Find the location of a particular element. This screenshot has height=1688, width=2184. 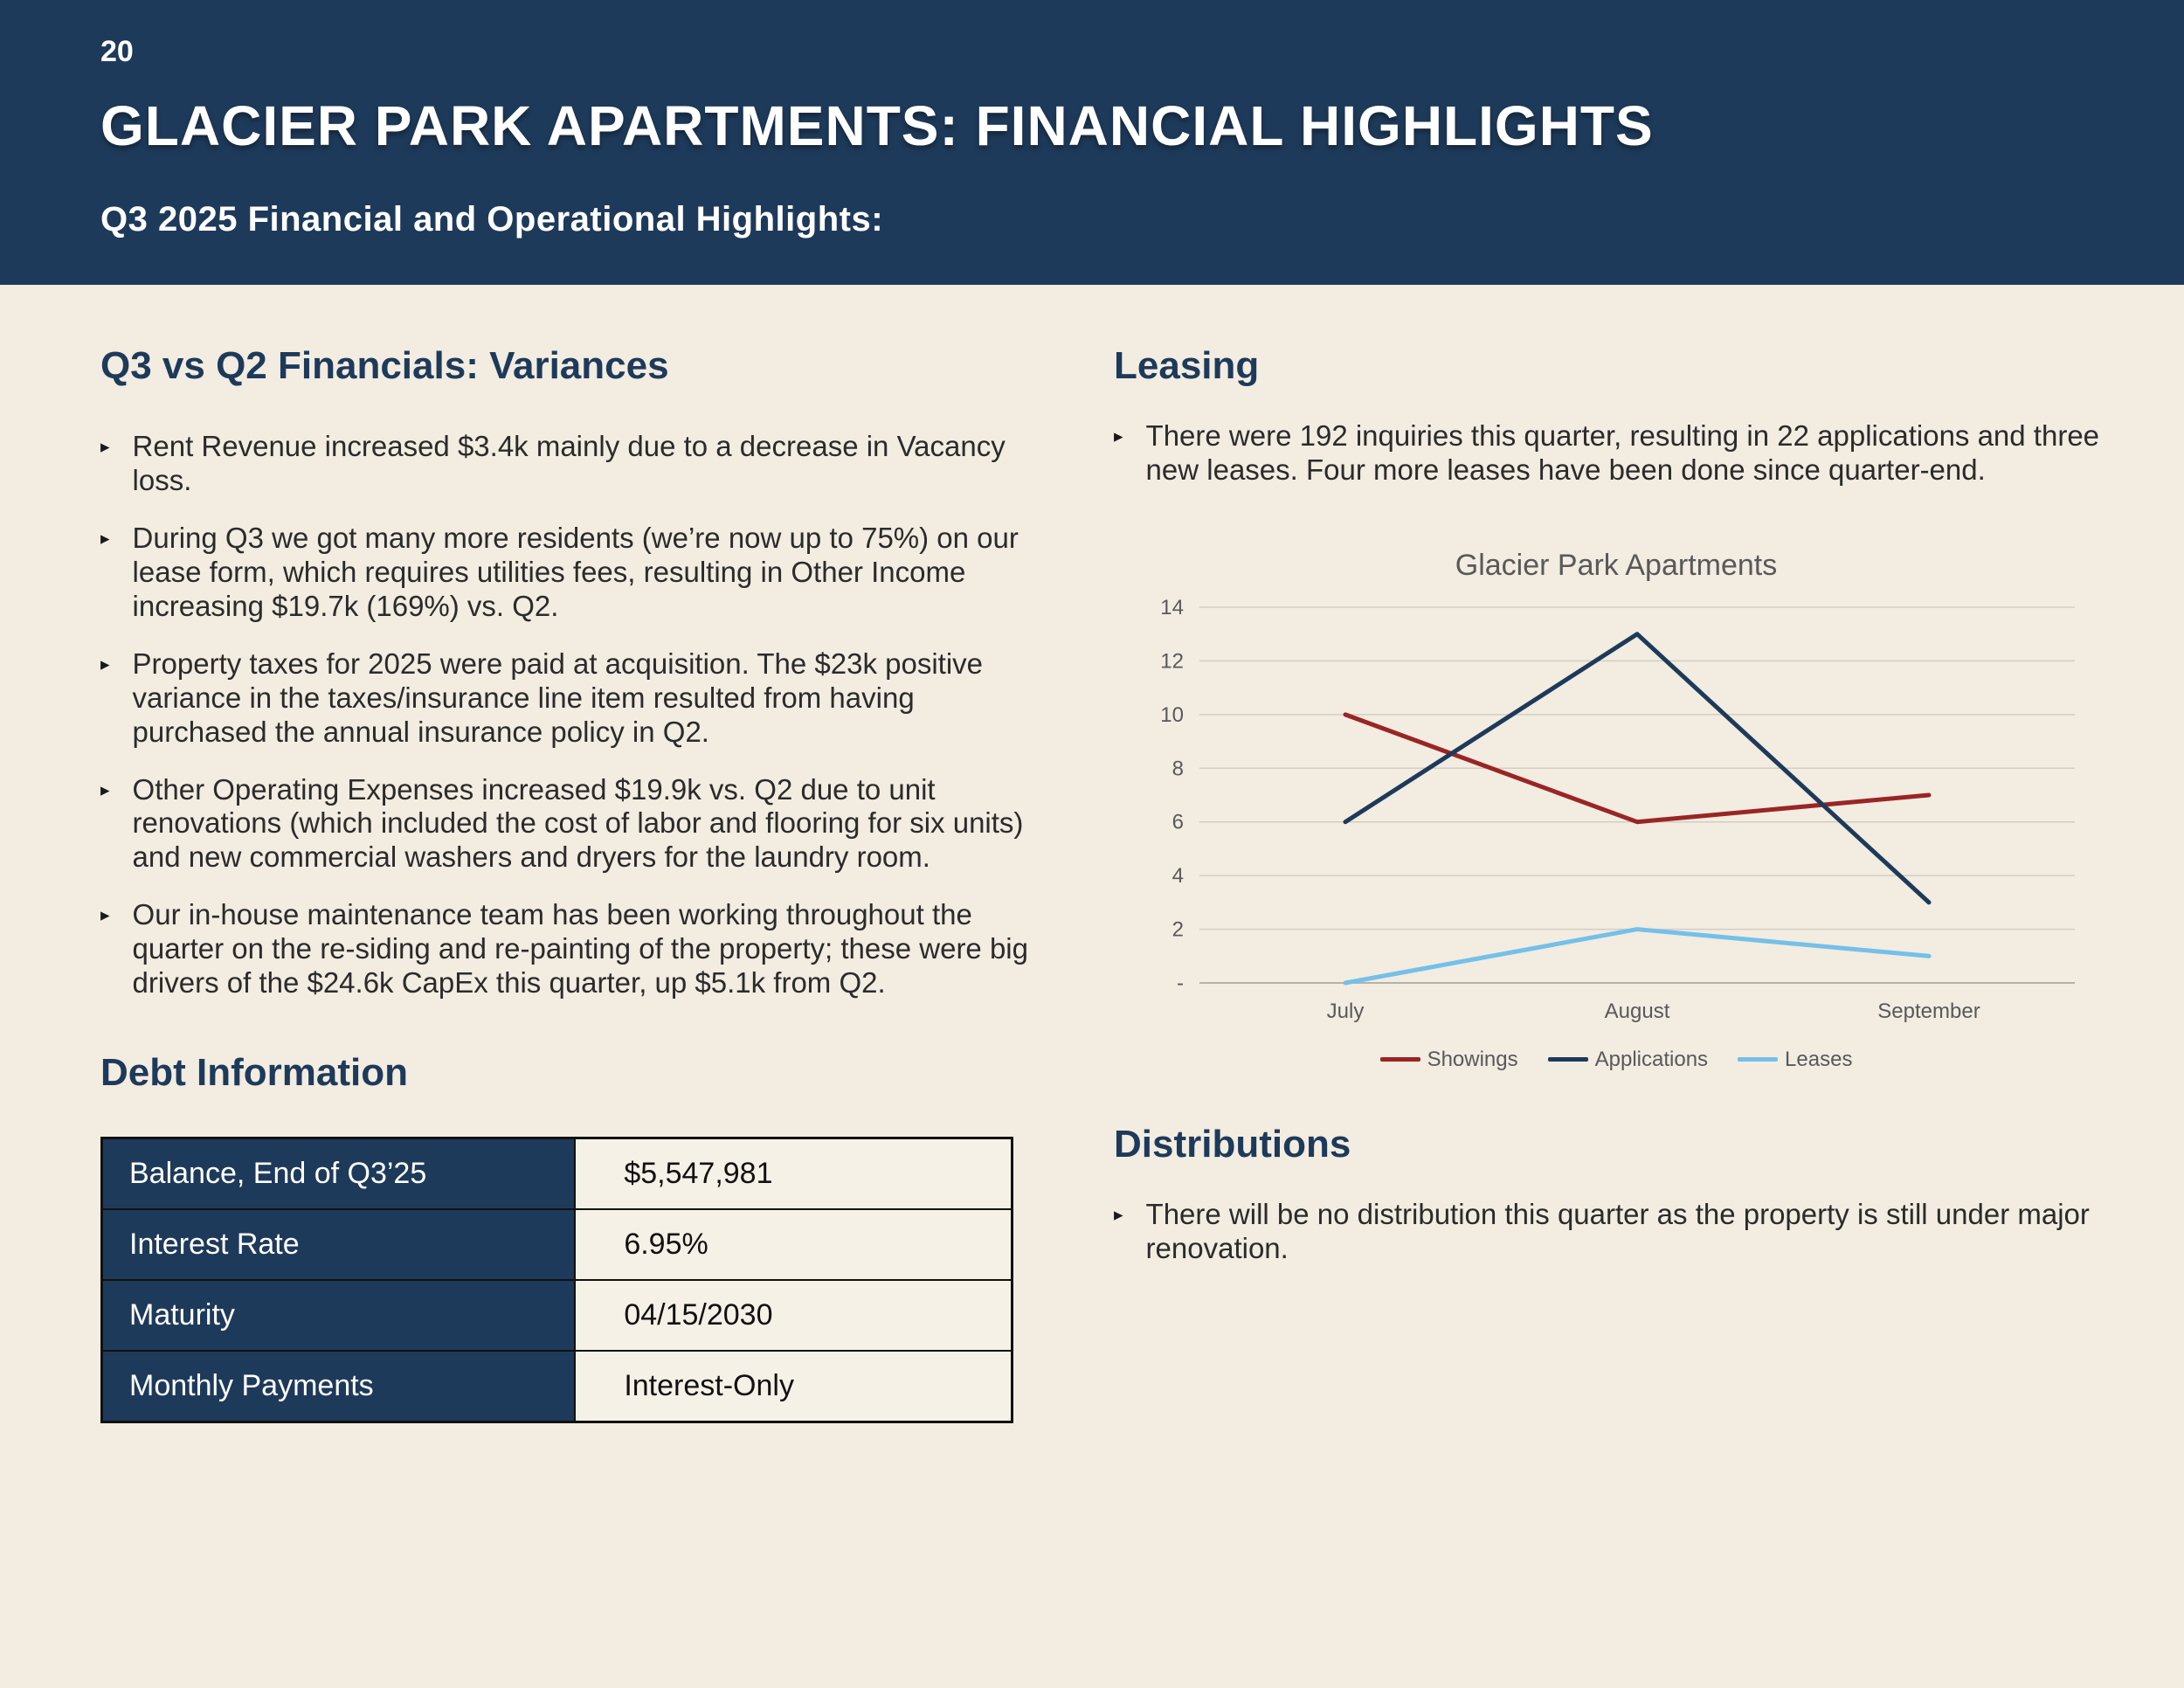

legend-label: Showings is located at coordinates (1472, 1059).